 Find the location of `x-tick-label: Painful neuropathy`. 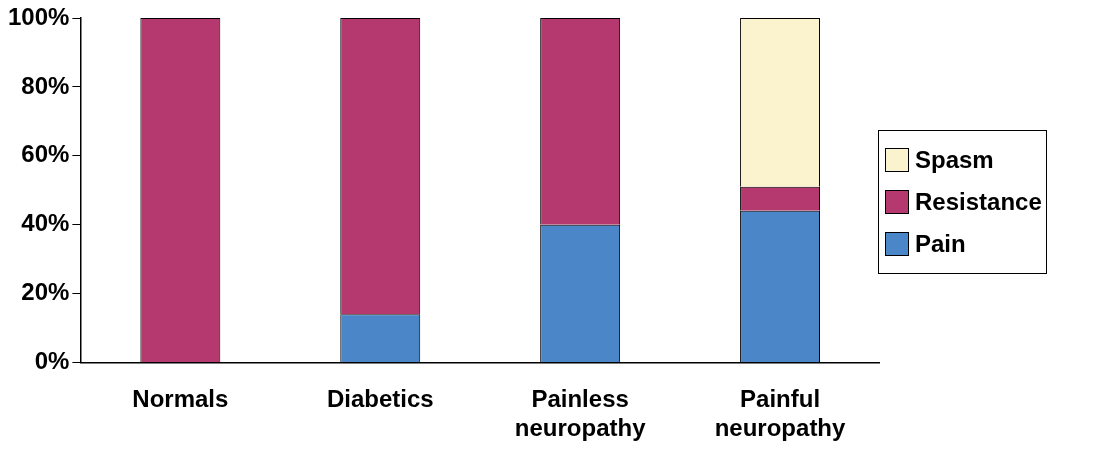

x-tick-label: Painful neuropathy is located at coordinates (780, 413).